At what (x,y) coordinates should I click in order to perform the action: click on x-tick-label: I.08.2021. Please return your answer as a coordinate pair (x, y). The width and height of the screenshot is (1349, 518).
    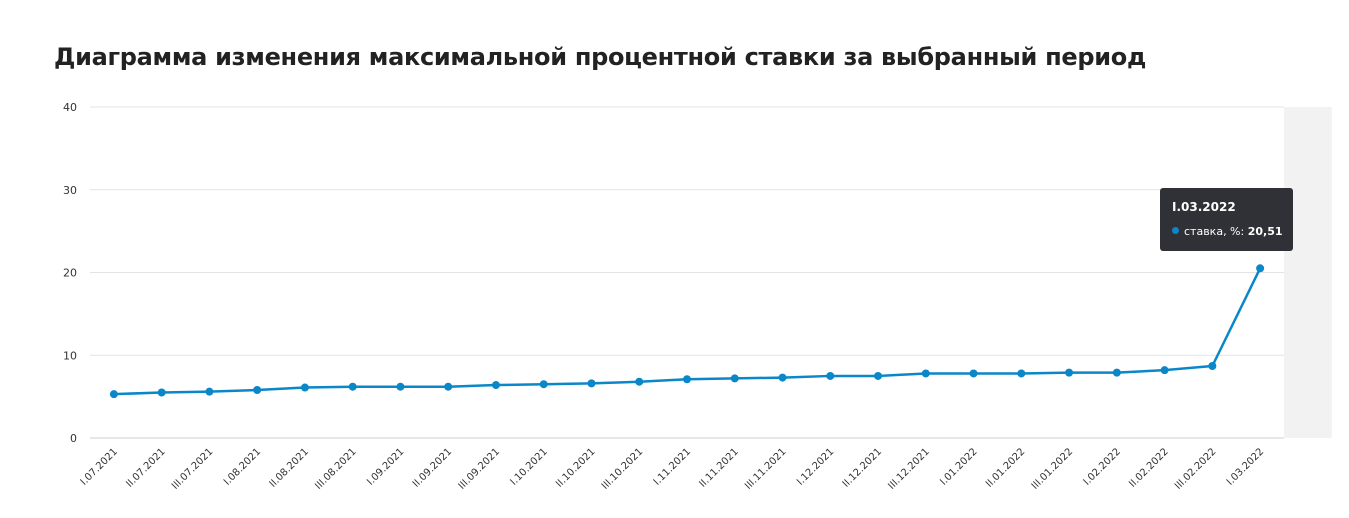
    Looking at the image, I should click on (242, 466).